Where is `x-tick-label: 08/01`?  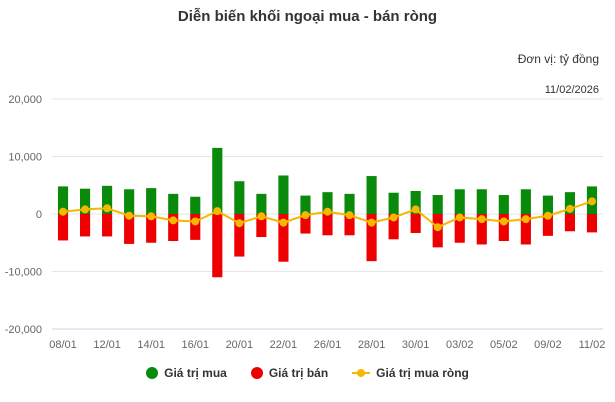
x-tick-label: 08/01 is located at coordinates (63, 345).